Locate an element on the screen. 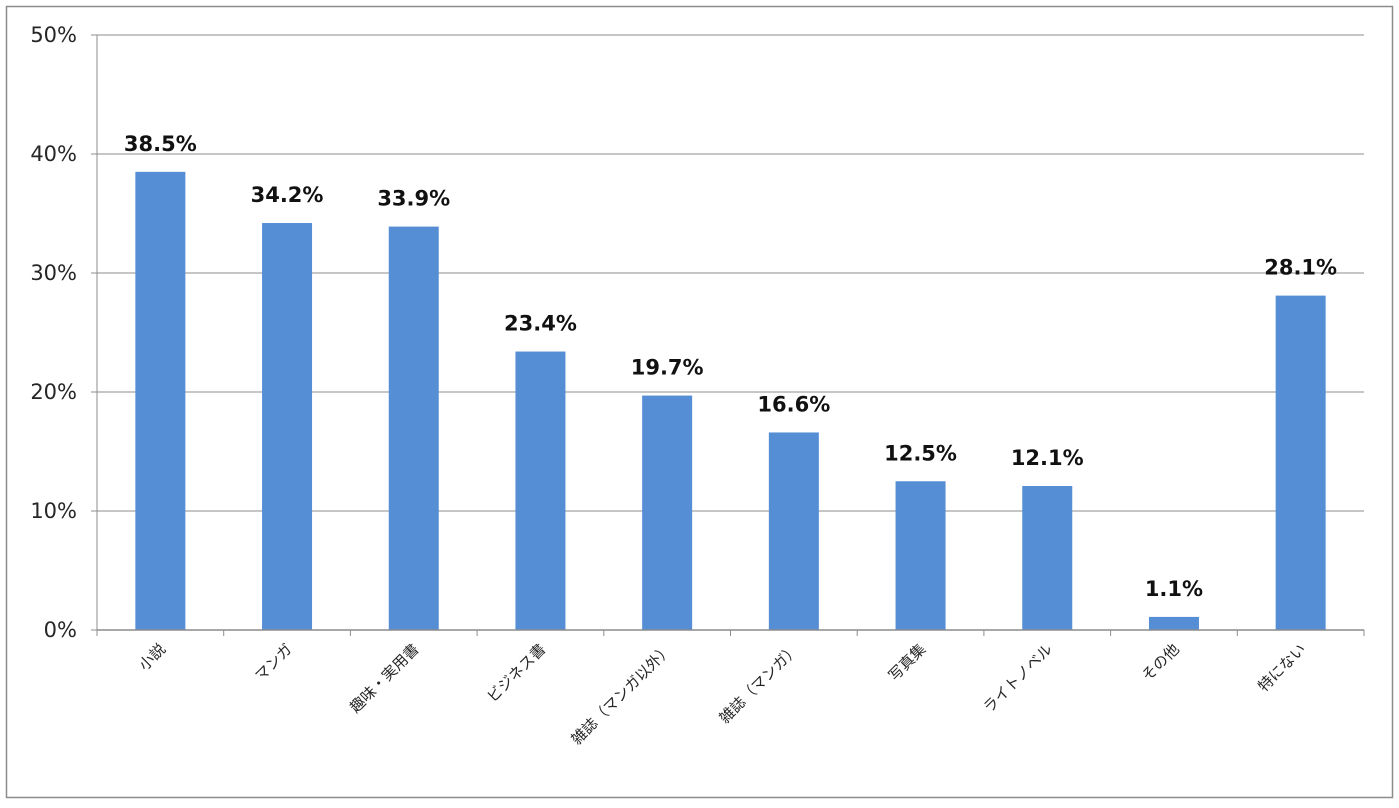  data-label: 16.6% is located at coordinates (793, 404).